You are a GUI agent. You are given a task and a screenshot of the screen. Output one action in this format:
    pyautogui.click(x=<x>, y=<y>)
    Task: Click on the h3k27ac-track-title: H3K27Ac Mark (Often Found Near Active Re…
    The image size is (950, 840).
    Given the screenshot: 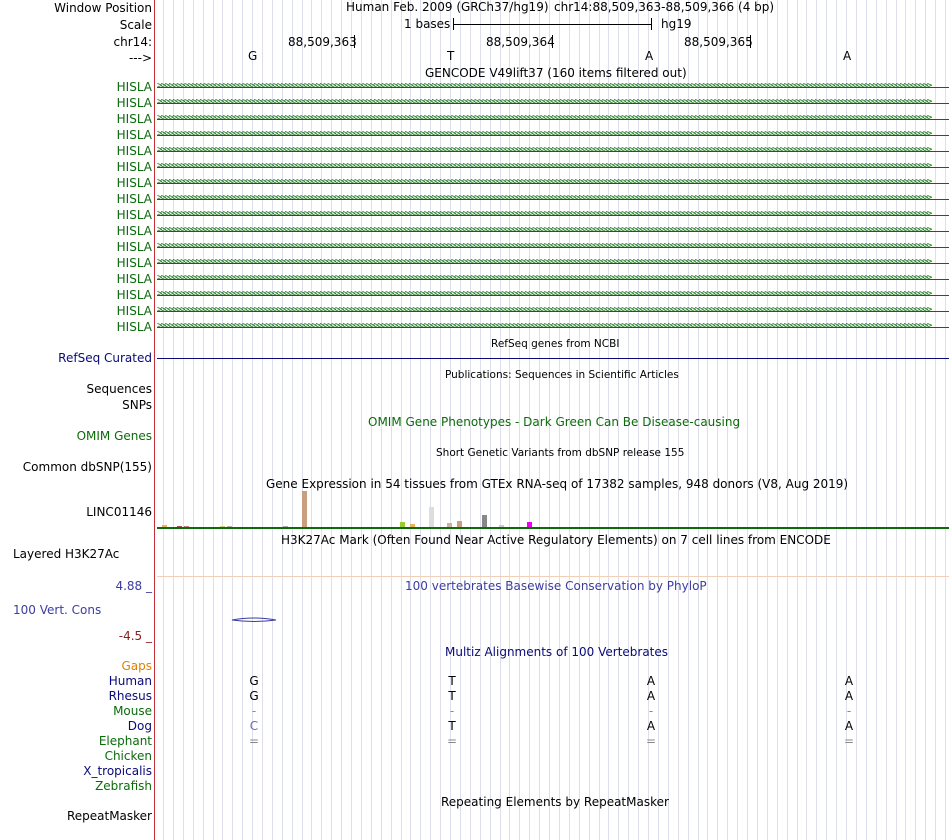 What is the action you would take?
    pyautogui.click(x=556, y=540)
    